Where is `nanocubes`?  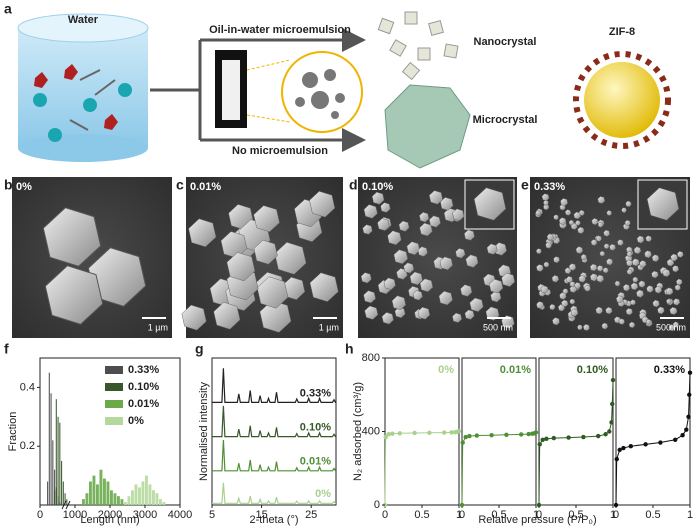
nanocubes is located at coordinates (418, 46).